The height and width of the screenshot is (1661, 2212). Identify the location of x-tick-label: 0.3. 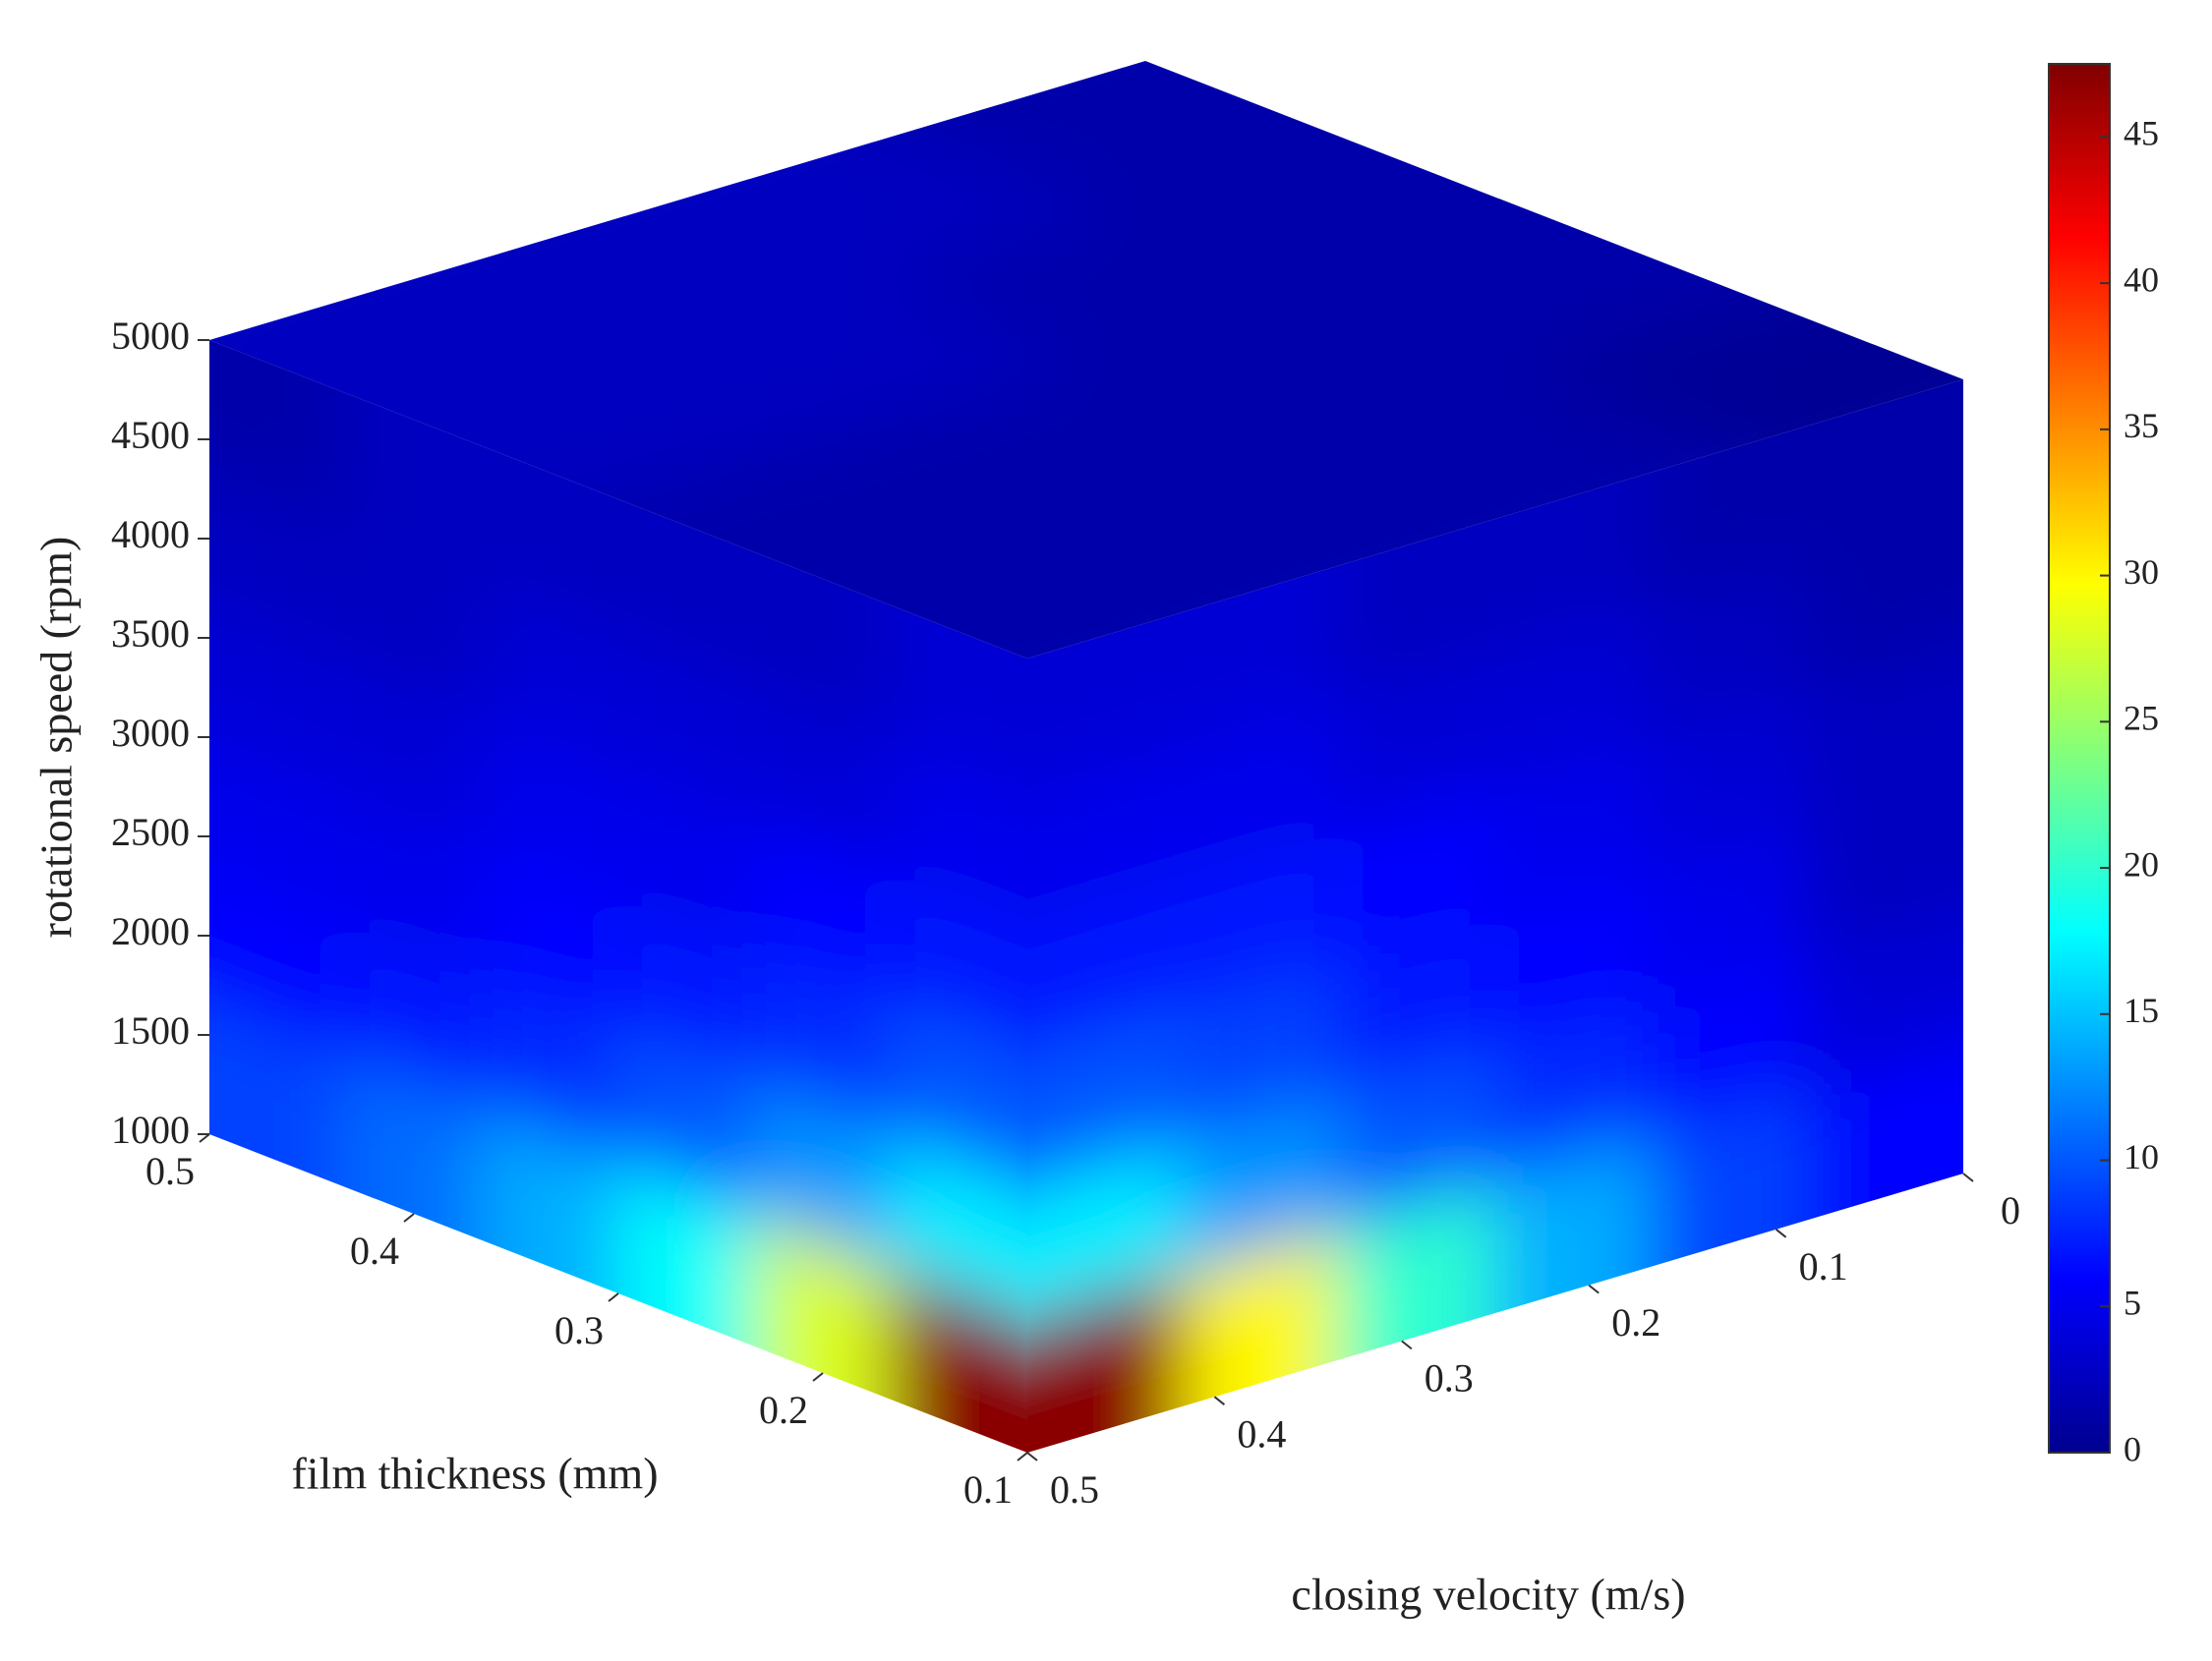
(579, 1330).